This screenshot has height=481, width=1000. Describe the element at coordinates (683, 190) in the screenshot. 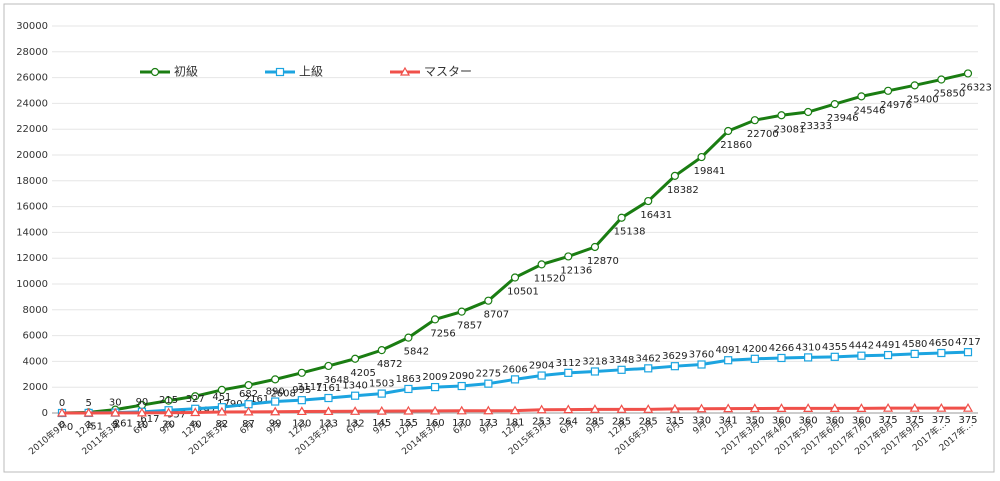

I see `value-label: 18382` at that location.